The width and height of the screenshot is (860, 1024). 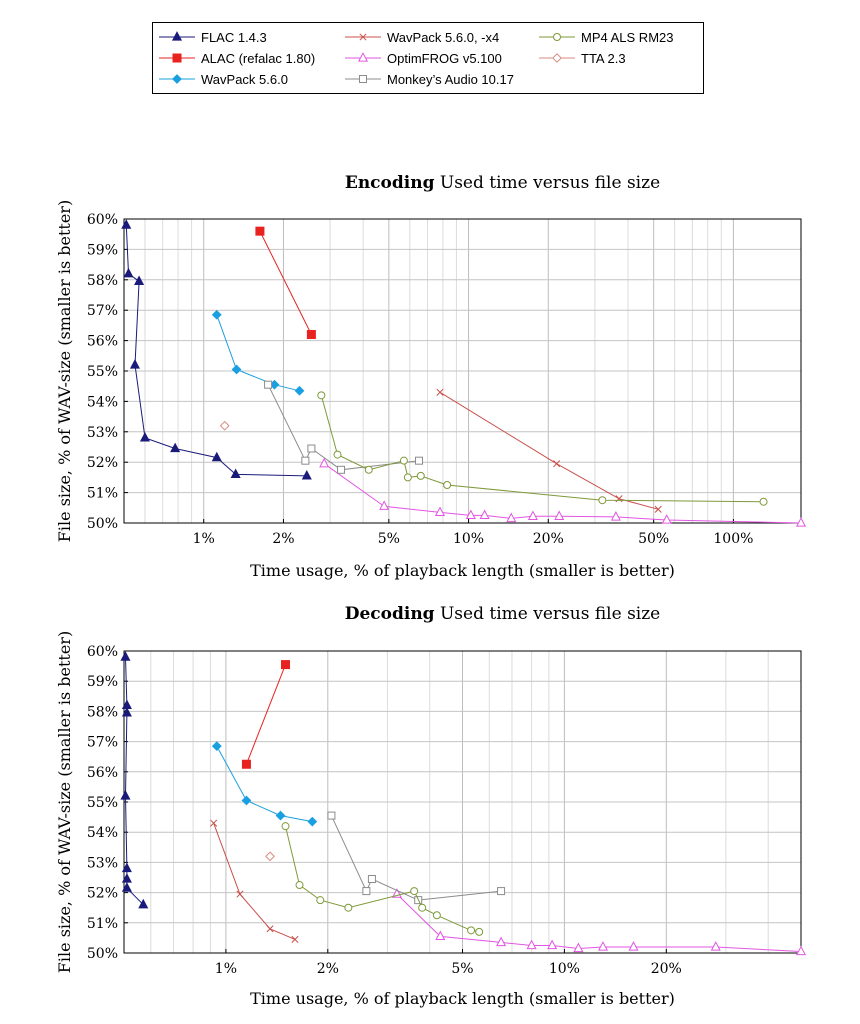 I want to click on legend-item-wavpack-5-6-0-x4: WavPack 5.6.0, -x4, so click(x=421, y=37).